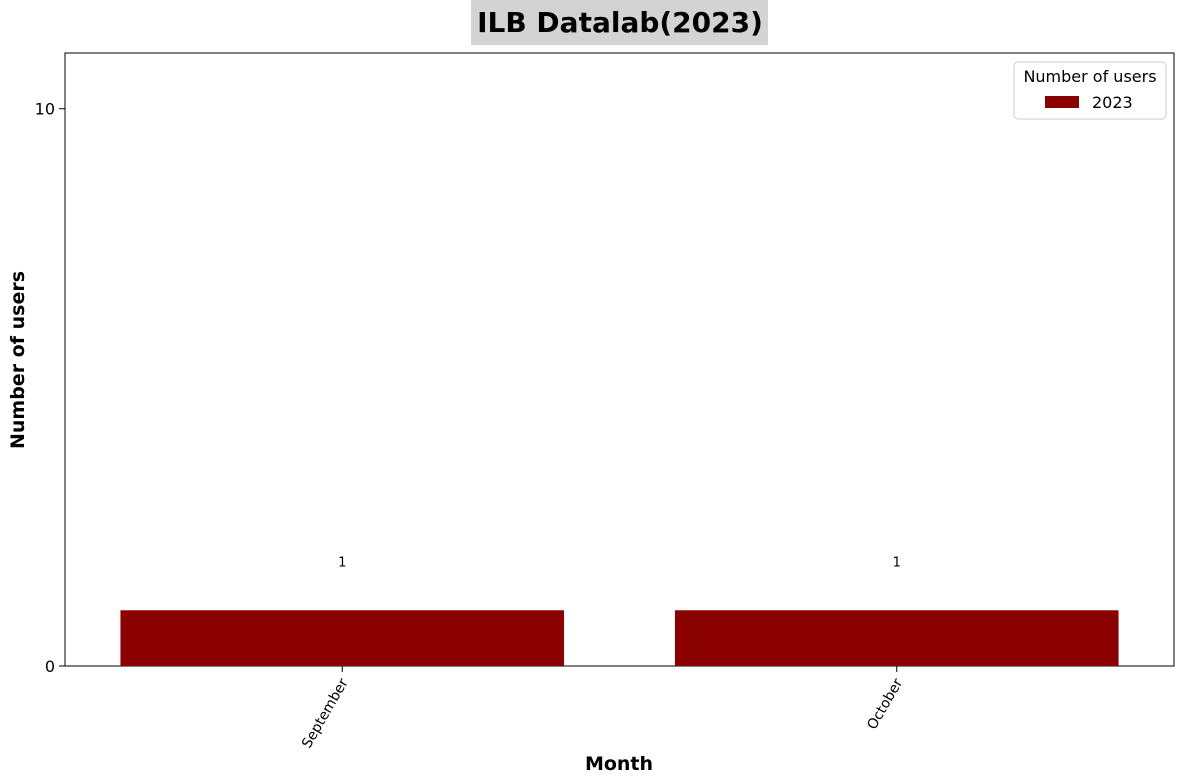 The image size is (1184, 784). I want to click on legend: Number of users 2023, so click(1090, 90).